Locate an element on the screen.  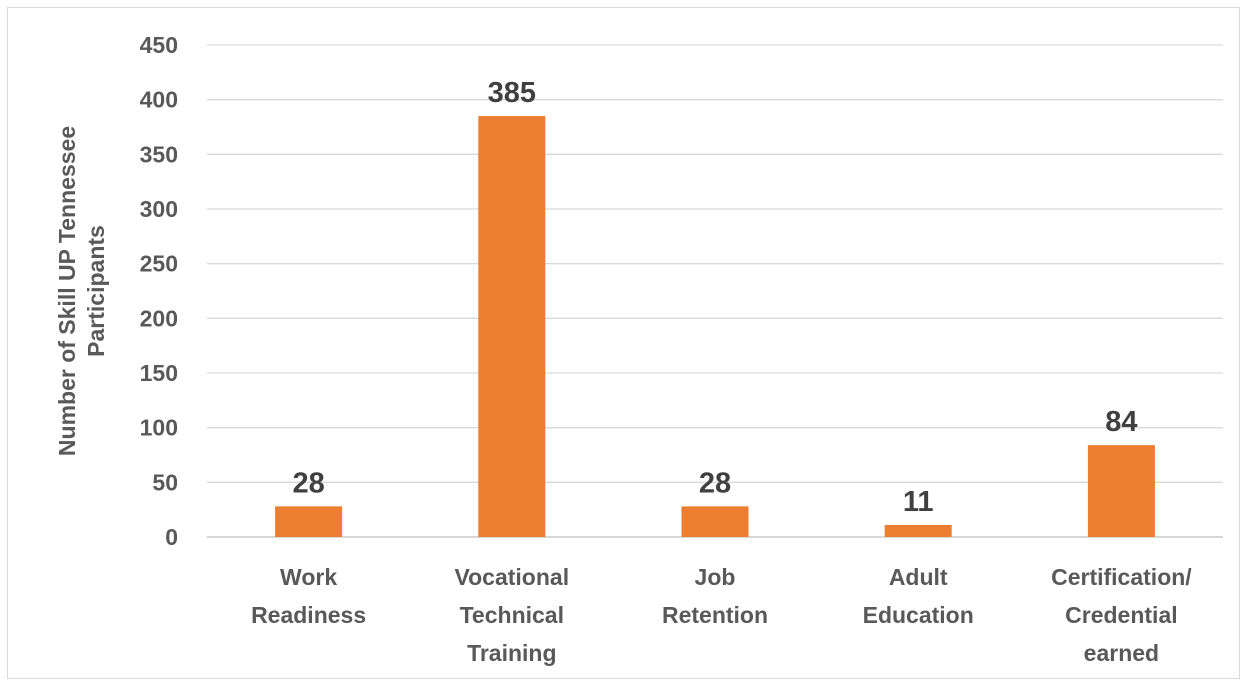
y-axis-ticks: 0 50 100 150 200 250 300 350 400 450 is located at coordinates (159, 291).